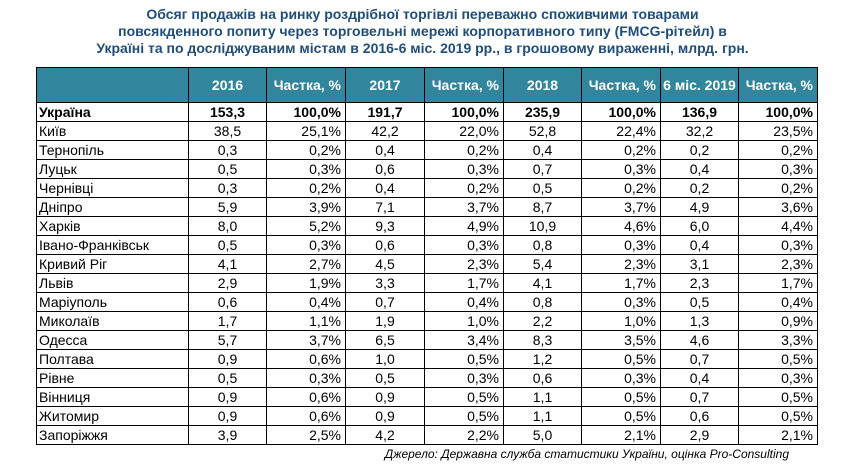  What do you see at coordinates (699, 245) in the screenshot?
I see `value-cell: 0,4` at bounding box center [699, 245].